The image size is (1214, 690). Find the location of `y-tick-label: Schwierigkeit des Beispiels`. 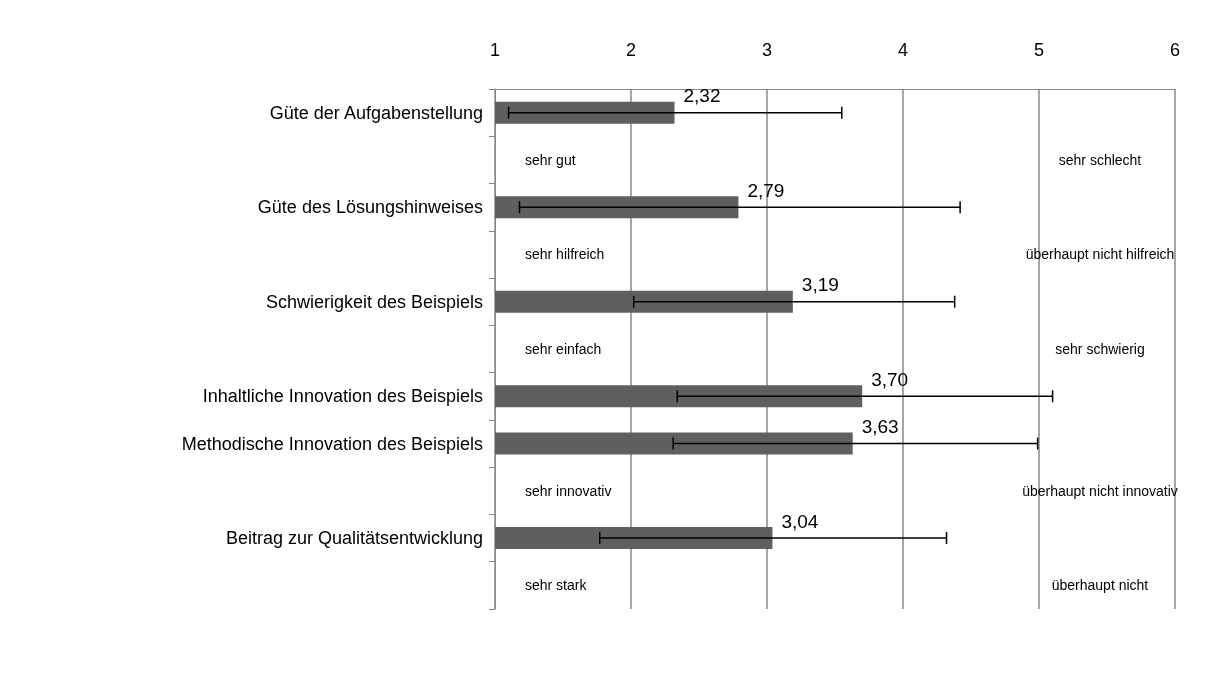

y-tick-label: Schwierigkeit des Beispiels is located at coordinates (374, 301).